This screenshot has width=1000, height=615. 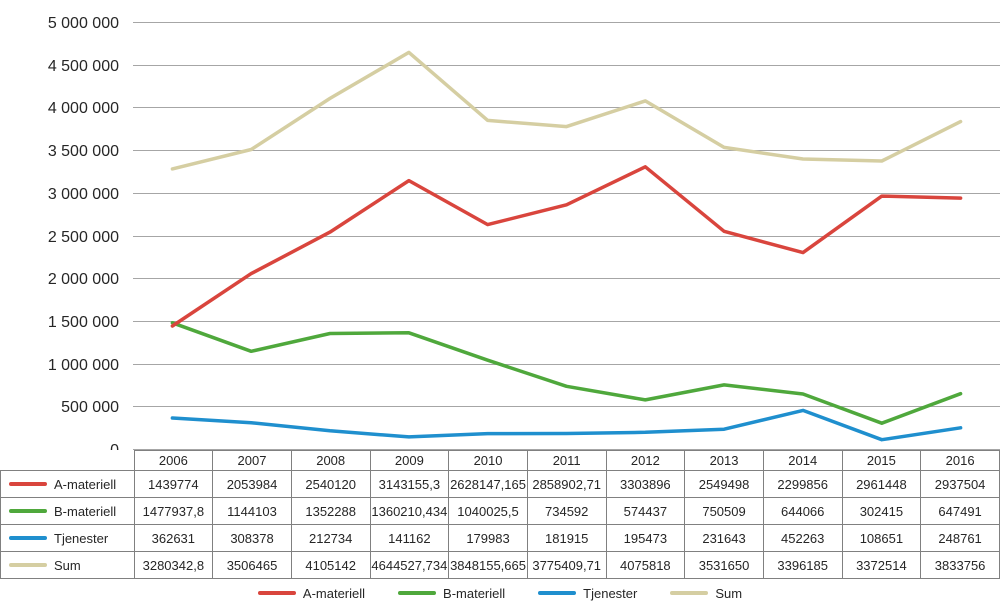 What do you see at coordinates (330, 565) in the screenshot?
I see `table-value-cell: 4105142` at bounding box center [330, 565].